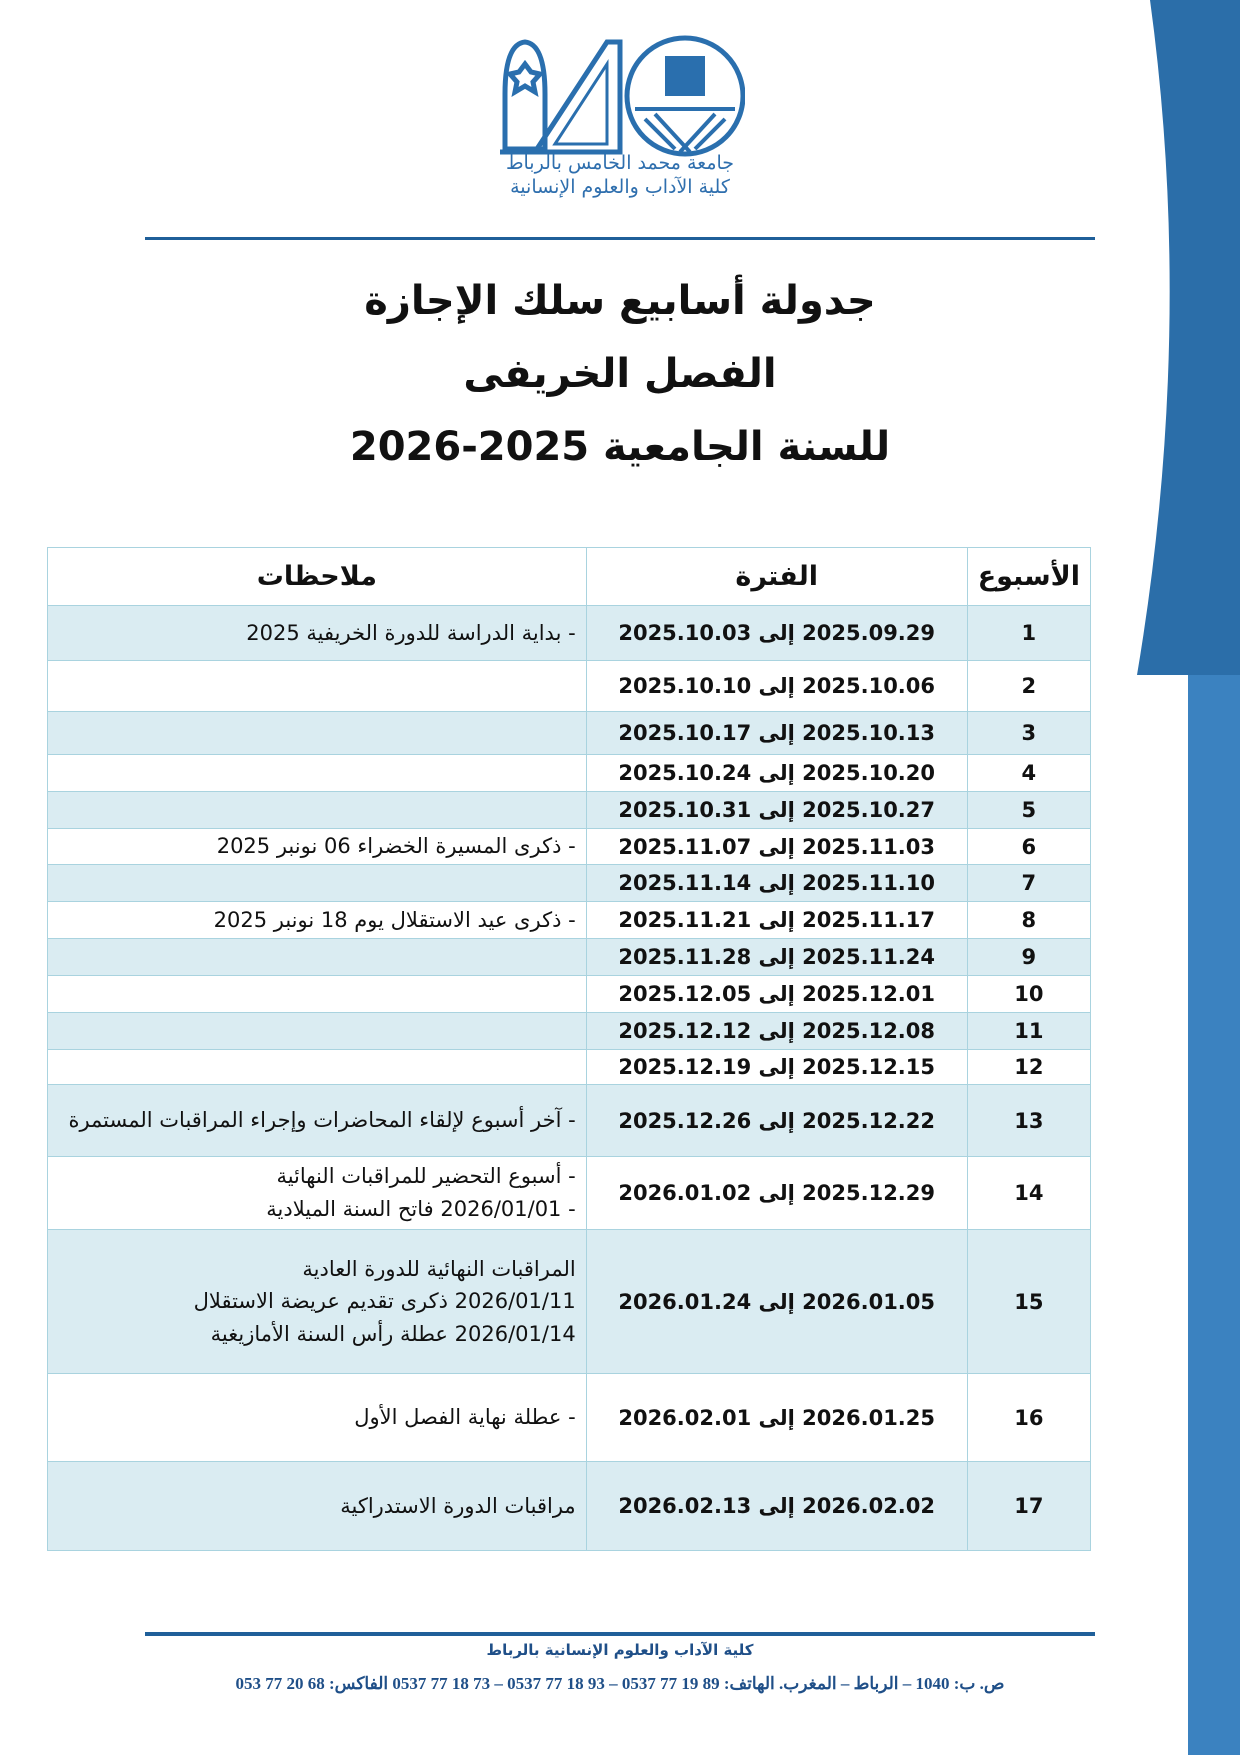 The image size is (1240, 1755). What do you see at coordinates (393, 1333) in the screenshot?
I see `note-line: 2026/01/14 عطلة رأس السنة الأمازيغية` at bounding box center [393, 1333].